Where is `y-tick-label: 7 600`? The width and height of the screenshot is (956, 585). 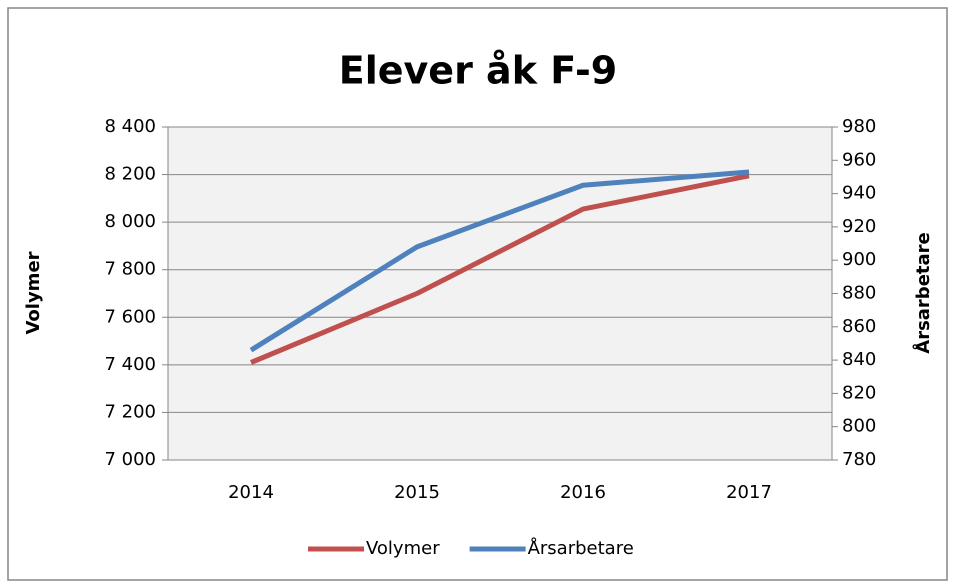 y-tick-label: 7 600 is located at coordinates (130, 316).